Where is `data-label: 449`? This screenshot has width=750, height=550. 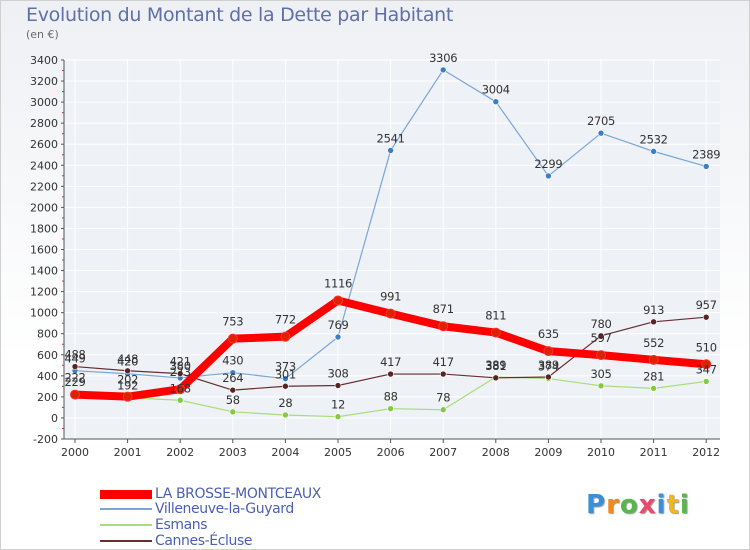 data-label: 449 is located at coordinates (74, 359).